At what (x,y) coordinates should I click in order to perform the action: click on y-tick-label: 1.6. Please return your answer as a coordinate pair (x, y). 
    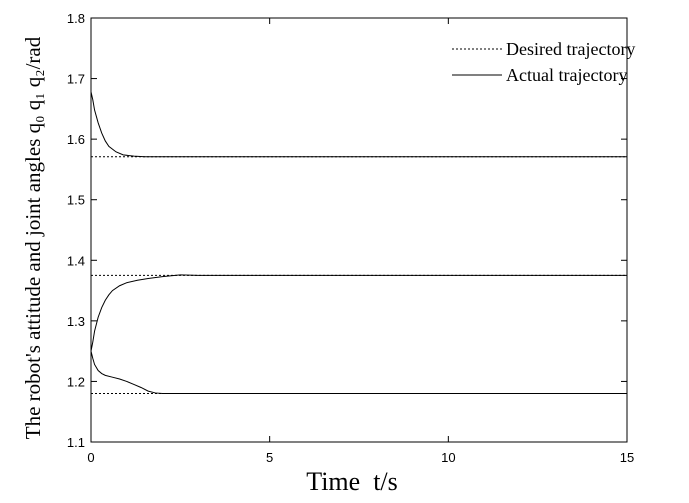
    Looking at the image, I should click on (76, 139).